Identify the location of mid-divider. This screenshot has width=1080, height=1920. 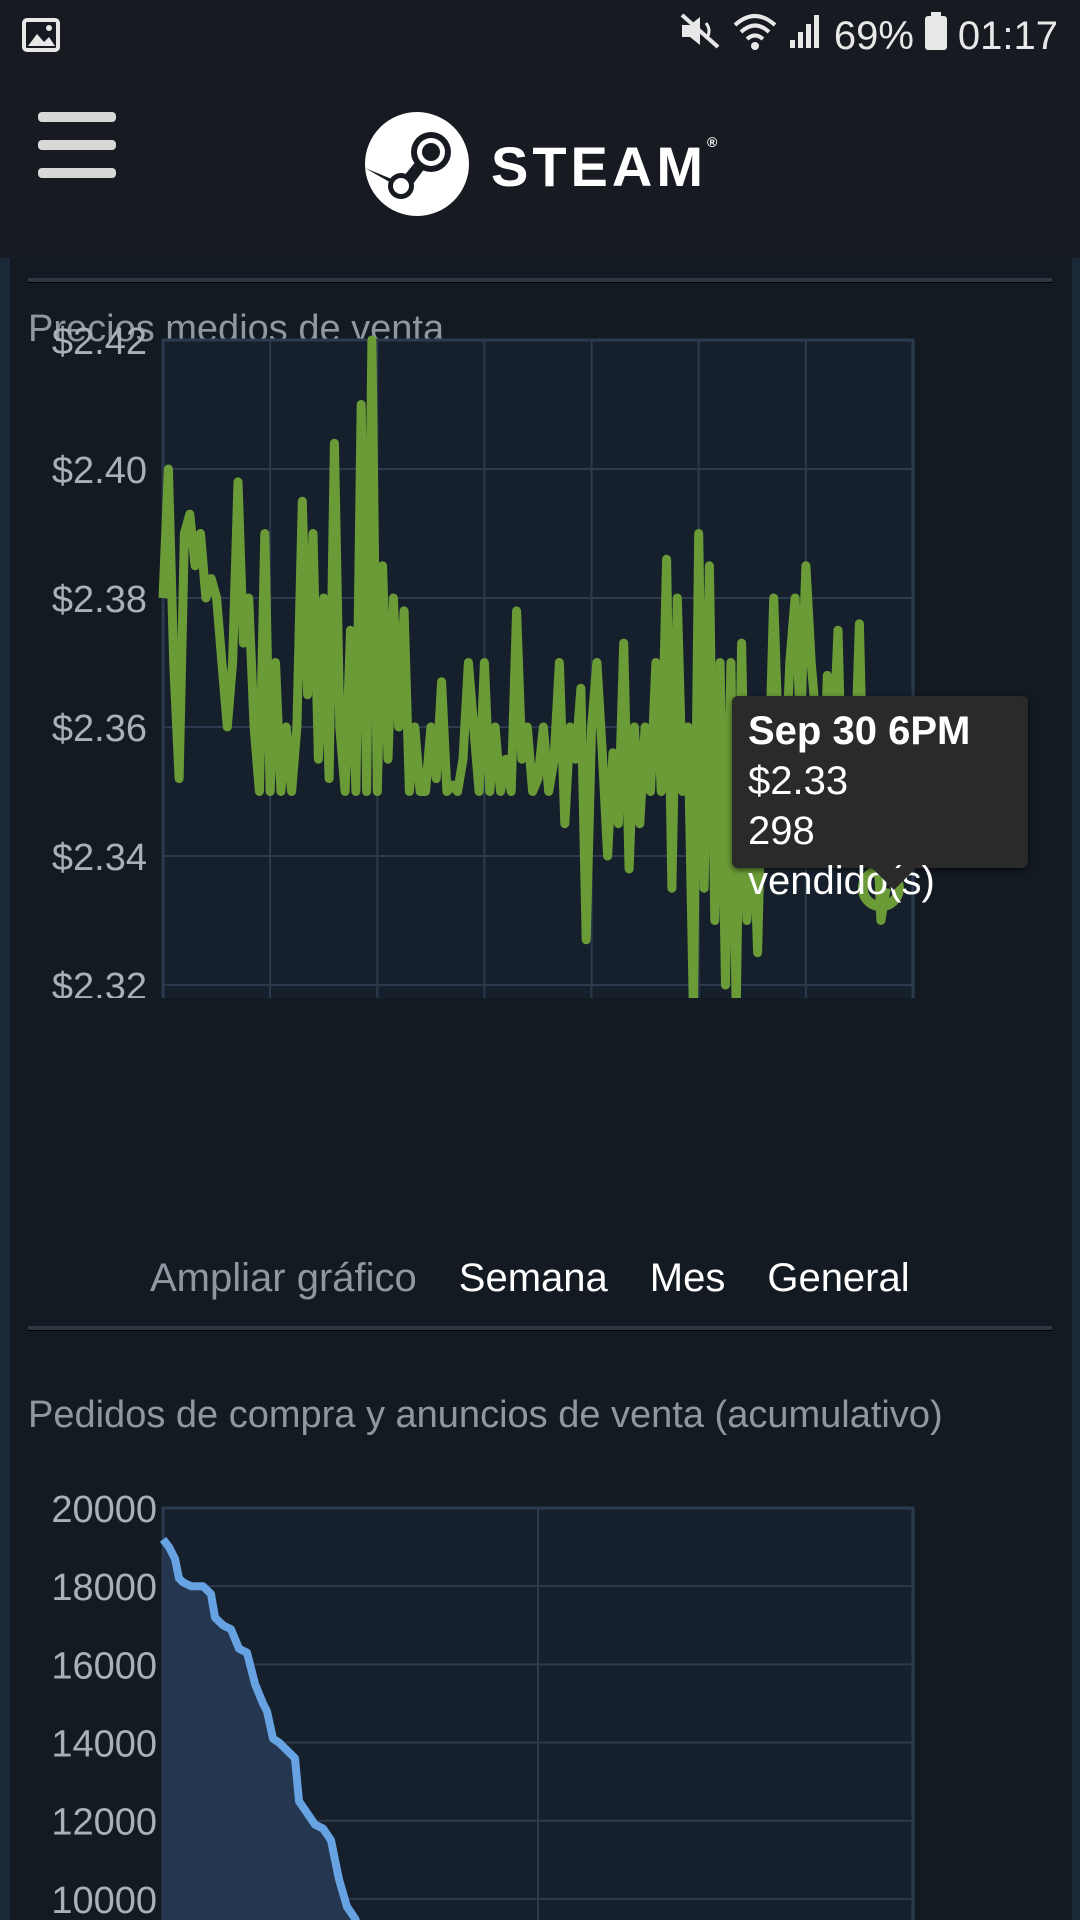
(540, 1328).